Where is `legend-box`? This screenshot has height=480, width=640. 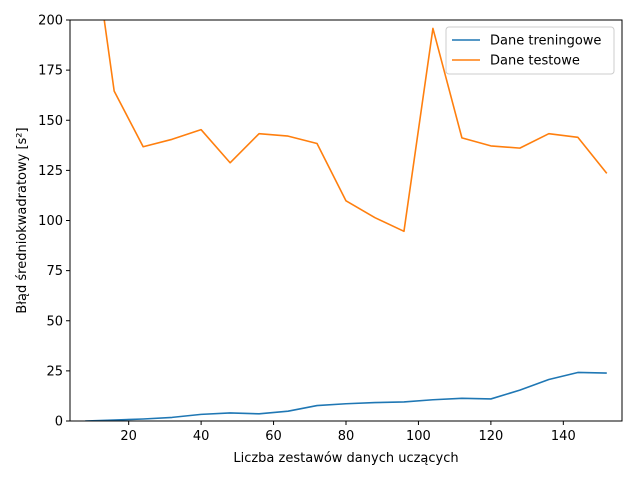 legend-box is located at coordinates (530, 50).